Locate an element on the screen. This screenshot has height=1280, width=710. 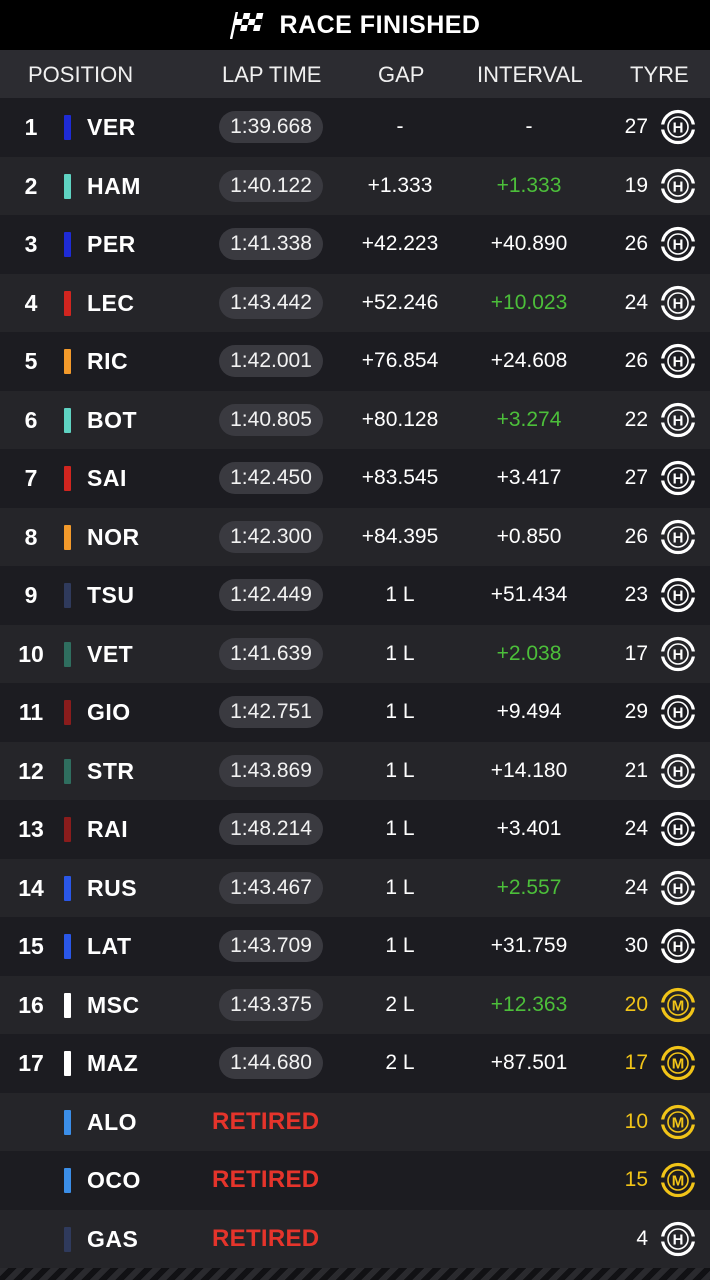
driver-code: GAS is located at coordinates (113, 1238).